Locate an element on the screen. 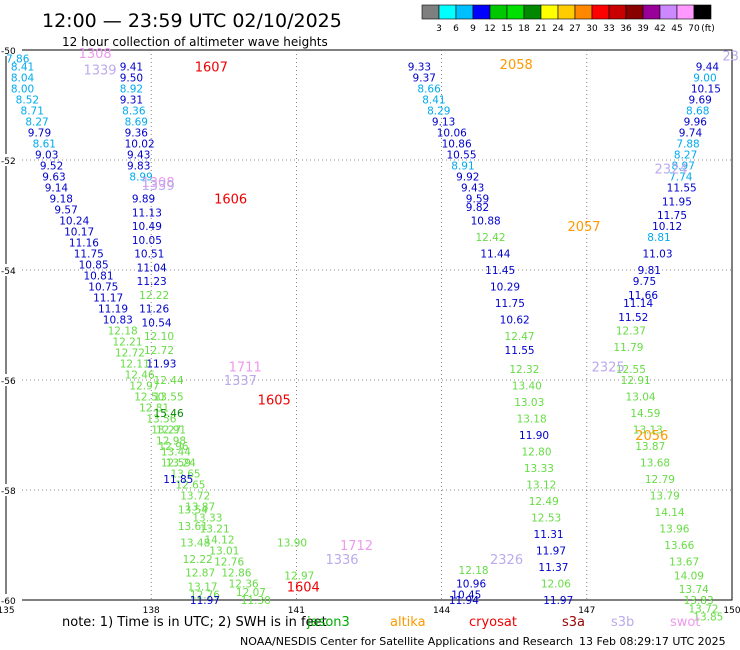  timestamp-text: 13 Feb 08:29:17 UTC 2025 is located at coordinates (652, 641).